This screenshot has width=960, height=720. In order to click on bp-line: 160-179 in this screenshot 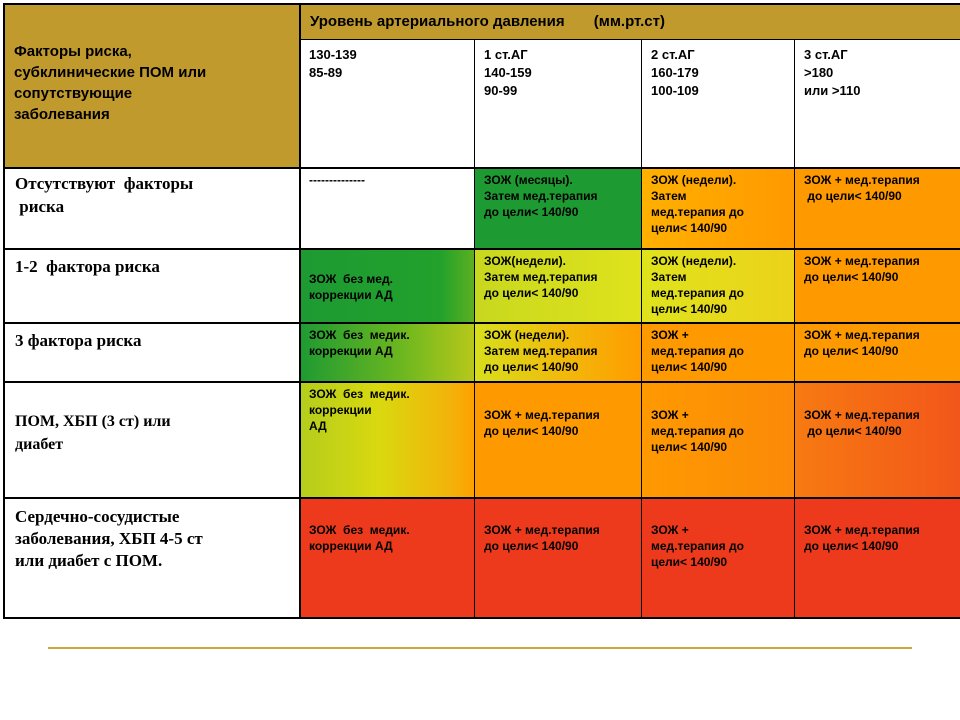, I will do `click(675, 72)`.